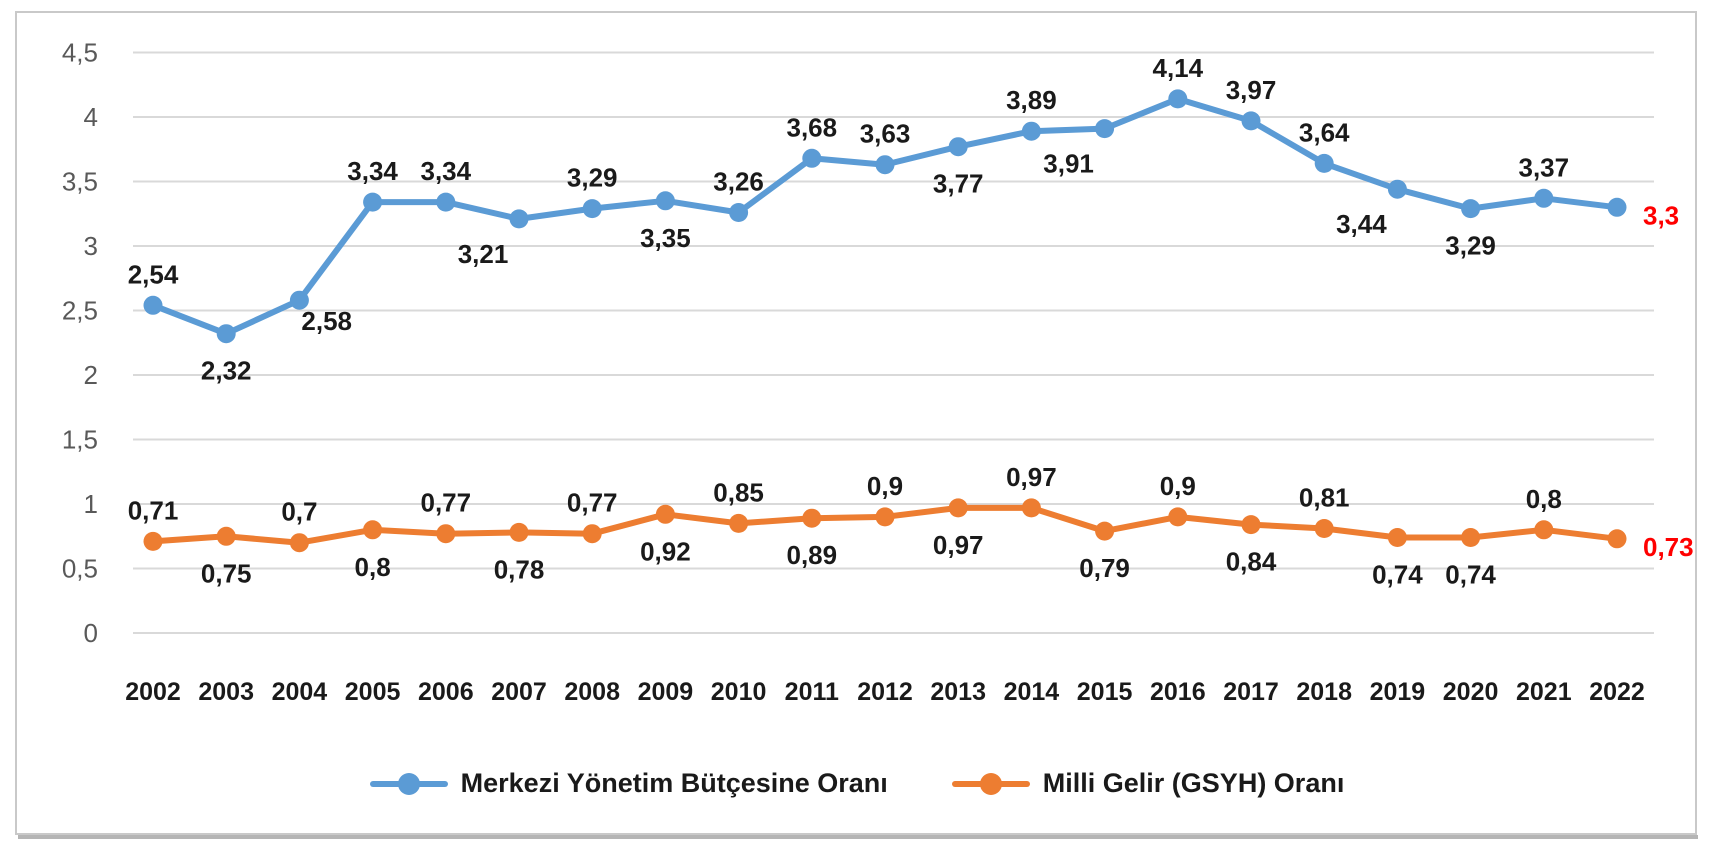 The image size is (1714, 860). I want to click on x-tick-label: 2003, so click(226, 692).